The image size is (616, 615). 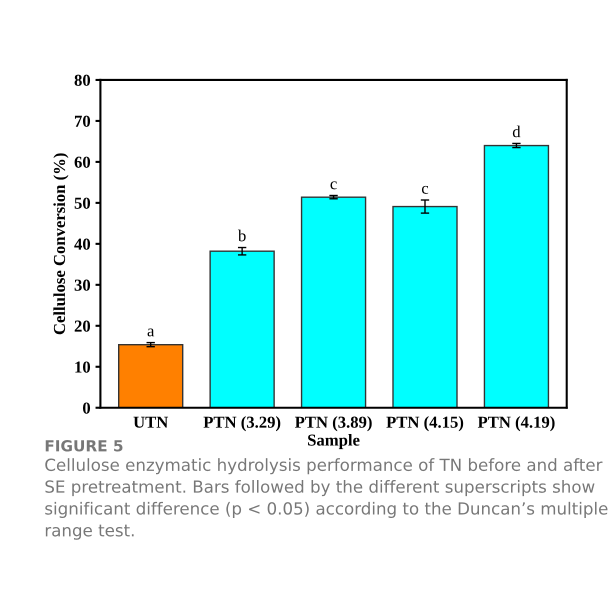 I want to click on y-tick-label: 40, so click(x=82, y=244).